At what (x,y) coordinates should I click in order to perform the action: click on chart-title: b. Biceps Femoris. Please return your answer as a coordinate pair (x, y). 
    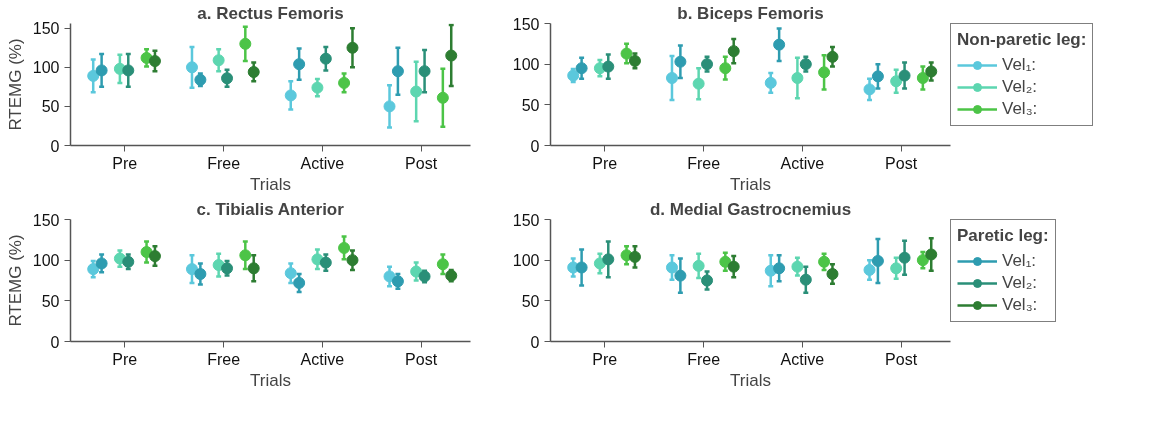
    Looking at the image, I should click on (750, 13).